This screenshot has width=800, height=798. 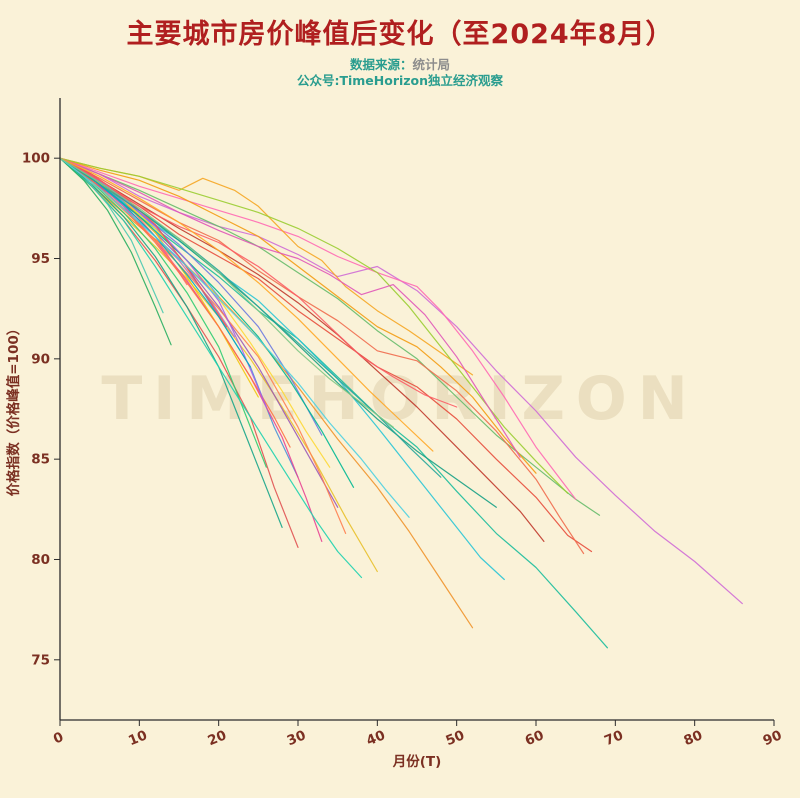 What do you see at coordinates (137, 739) in the screenshot?
I see `x-tick-label: 10` at bounding box center [137, 739].